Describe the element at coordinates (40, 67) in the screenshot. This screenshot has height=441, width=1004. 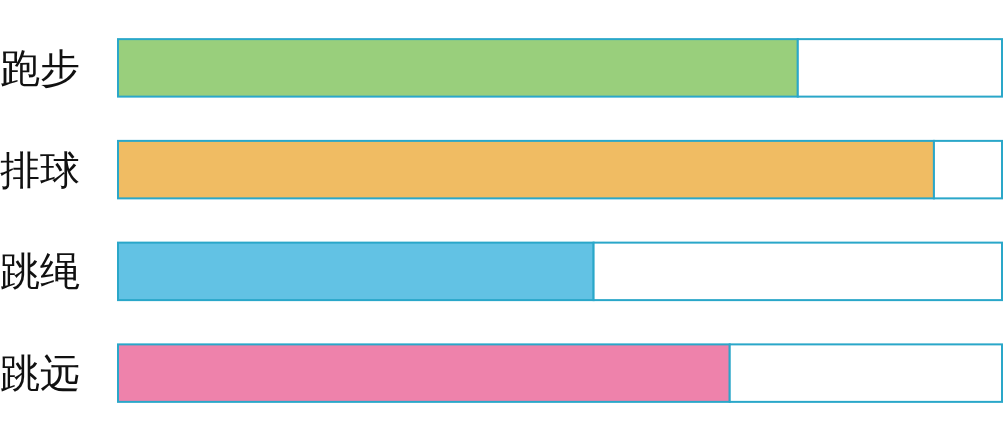
I see `y-tick-label: 跑步` at that location.